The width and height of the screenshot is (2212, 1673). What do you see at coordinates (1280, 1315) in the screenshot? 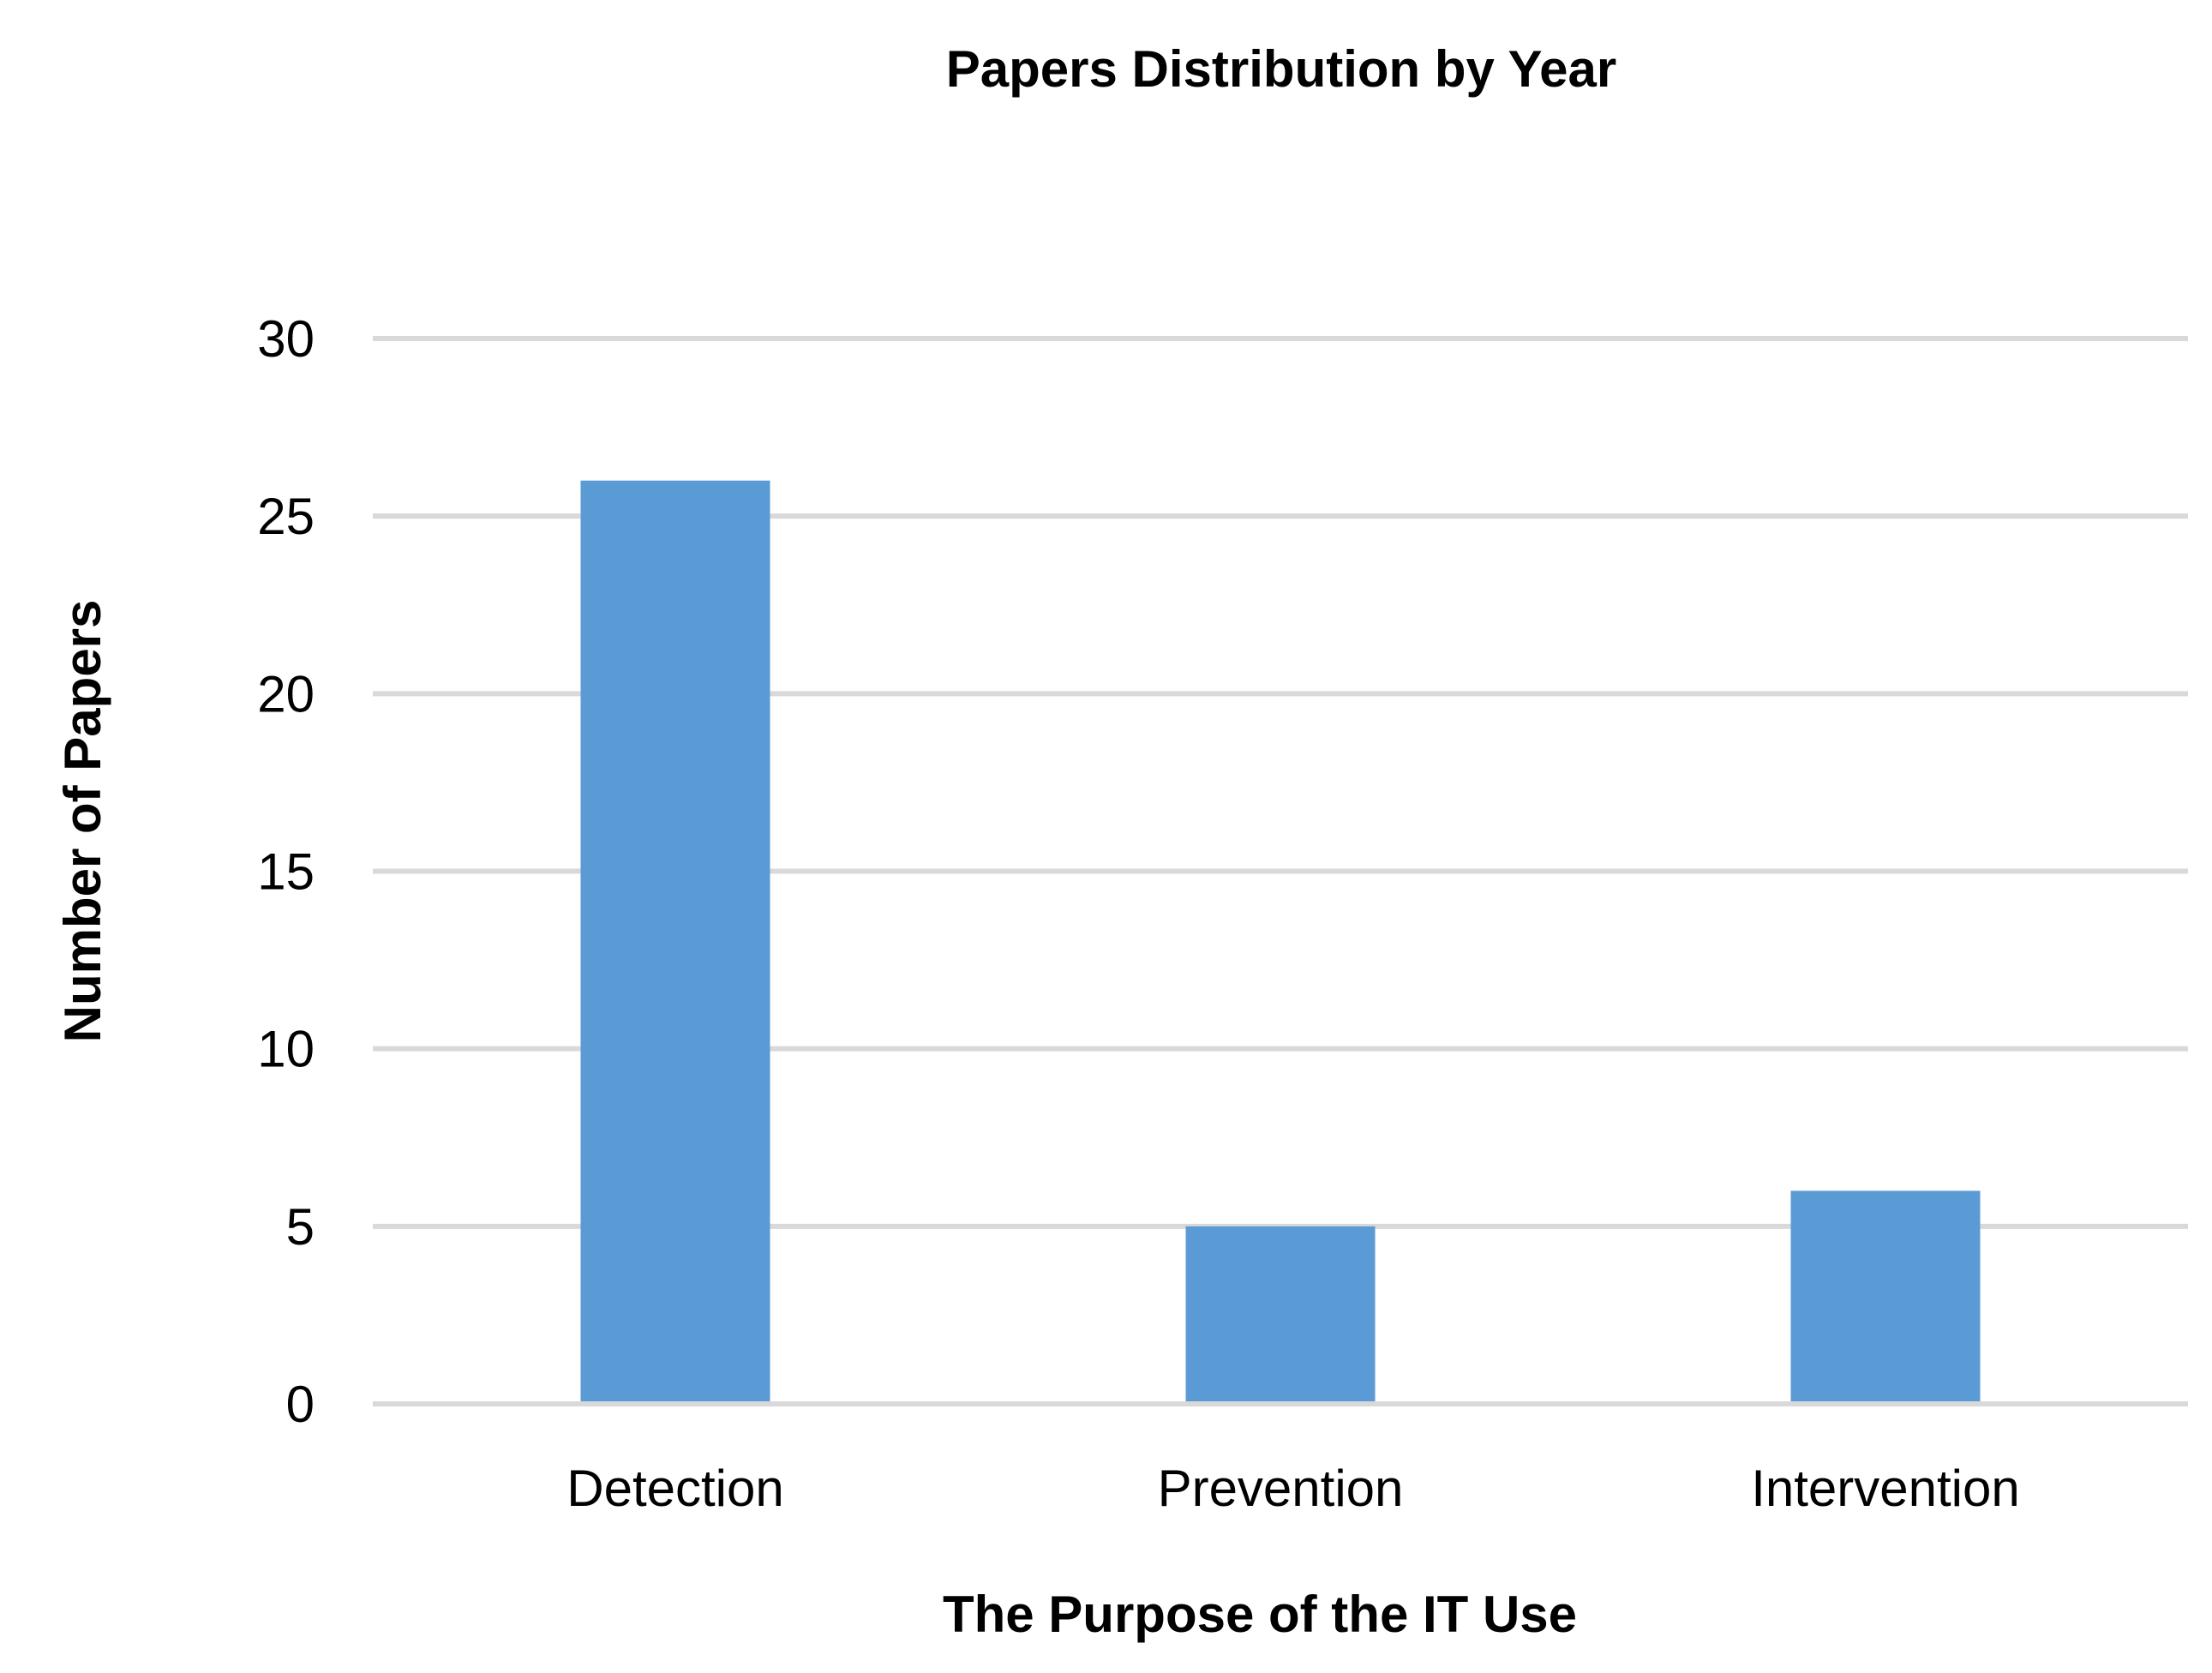
I see `bar-prevention` at bounding box center [1280, 1315].